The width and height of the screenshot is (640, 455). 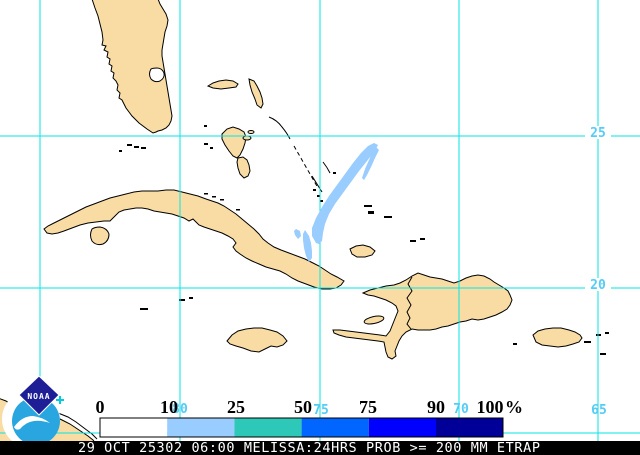 What do you see at coordinates (222, 84) in the screenshot?
I see `grand-bahama-island` at bounding box center [222, 84].